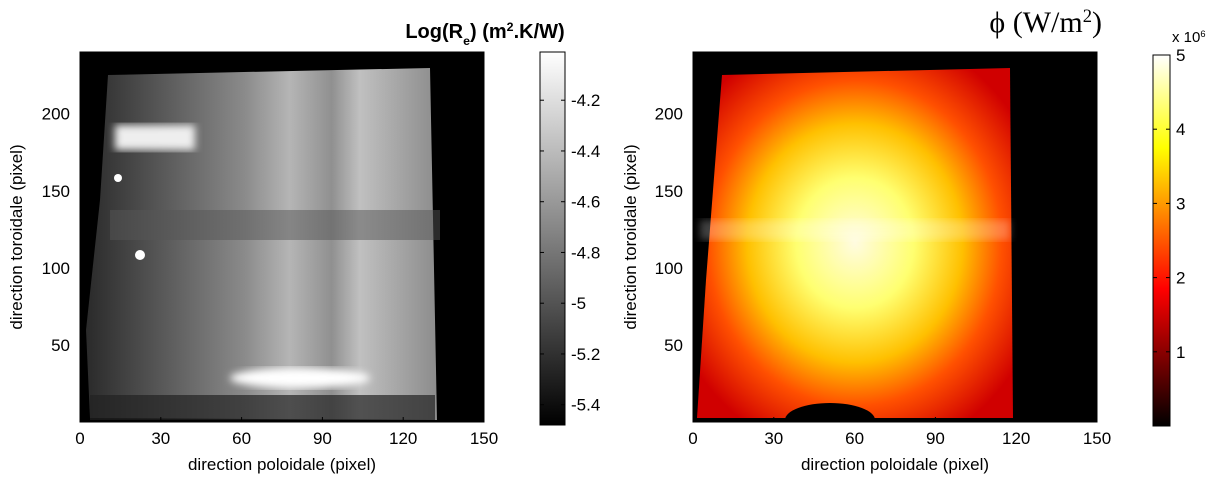 This screenshot has width=1226, height=478. What do you see at coordinates (539, 32) in the screenshot?
I see `title-part: .K/W)` at bounding box center [539, 32].